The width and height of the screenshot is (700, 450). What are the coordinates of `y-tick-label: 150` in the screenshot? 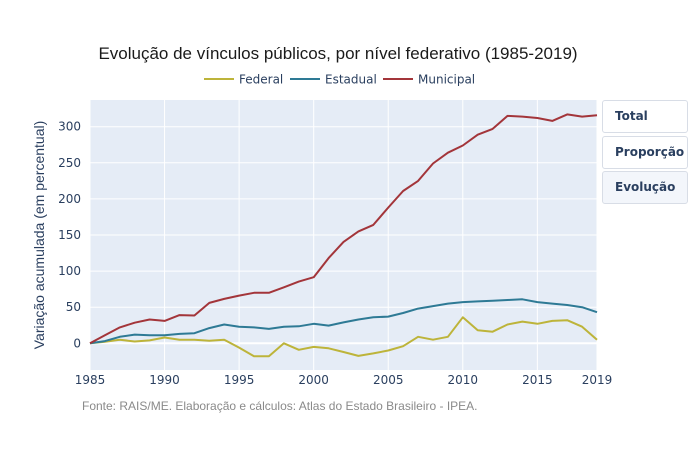 It's located at (69, 235).